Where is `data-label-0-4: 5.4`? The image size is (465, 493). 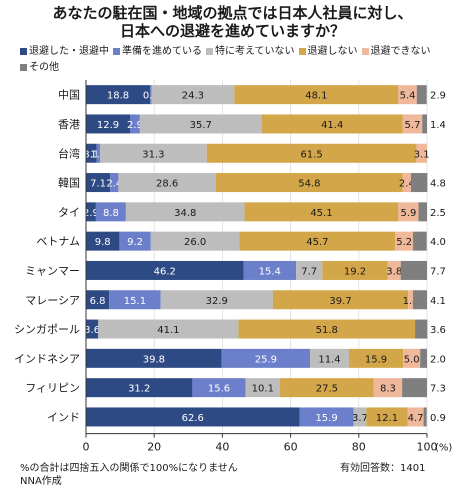
data-label-0-4: 5.4 is located at coordinates (408, 96).